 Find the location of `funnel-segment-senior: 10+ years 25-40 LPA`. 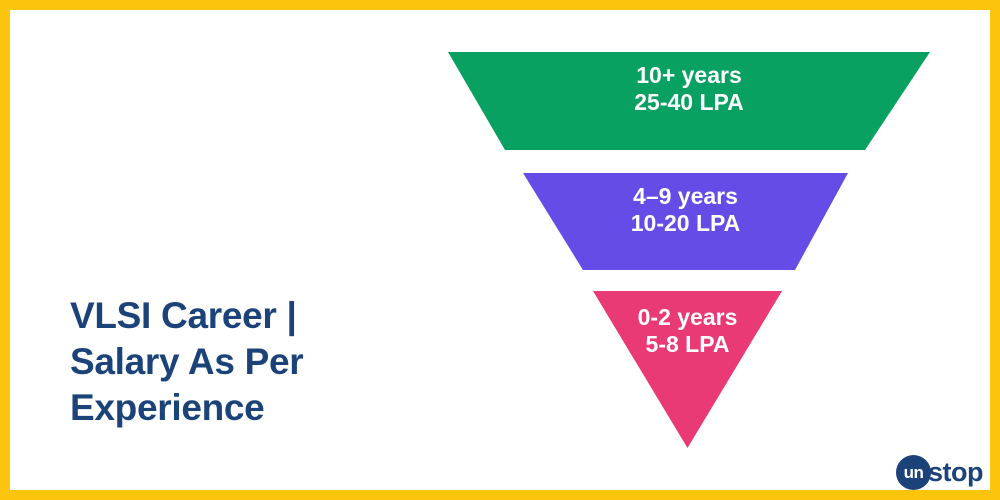

funnel-segment-senior: 10+ years 25-40 LPA is located at coordinates (689, 101).